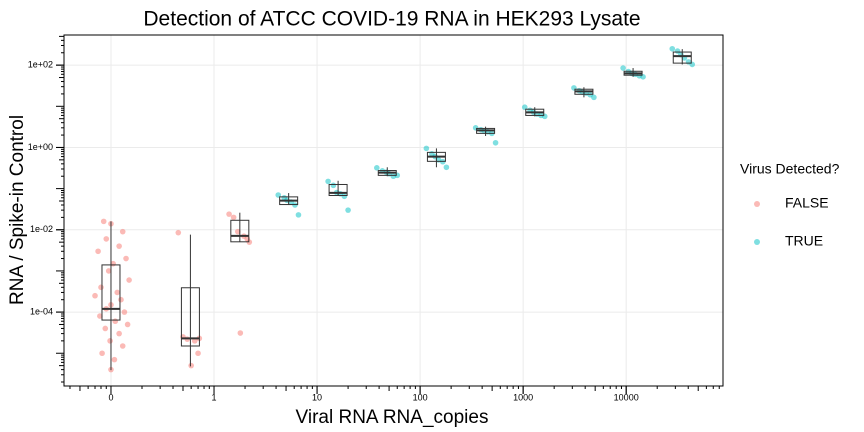 Image resolution: width=864 pixels, height=432 pixels. What do you see at coordinates (40, 147) in the screenshot?
I see `y-tick-label: 1e+00` at bounding box center [40, 147].